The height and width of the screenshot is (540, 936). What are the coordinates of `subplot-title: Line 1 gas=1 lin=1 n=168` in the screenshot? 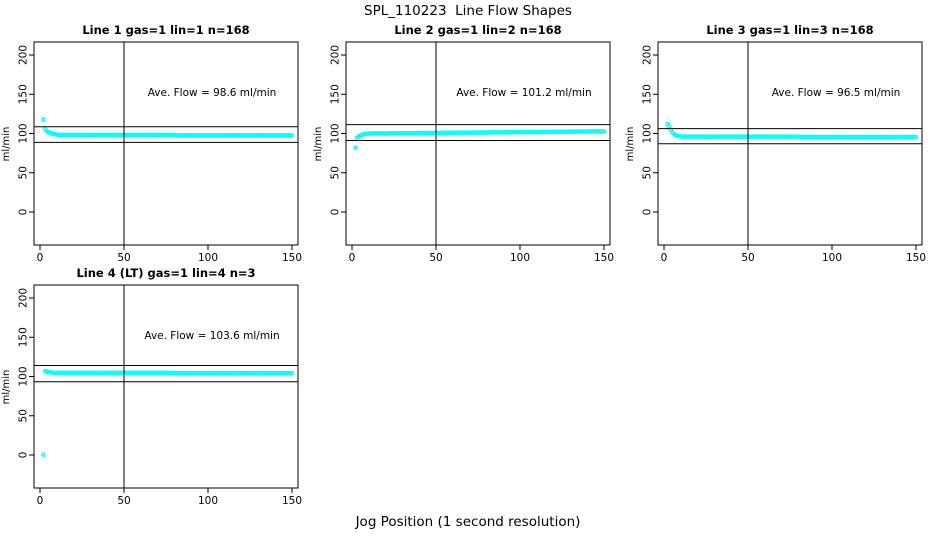 It's located at (165, 30).